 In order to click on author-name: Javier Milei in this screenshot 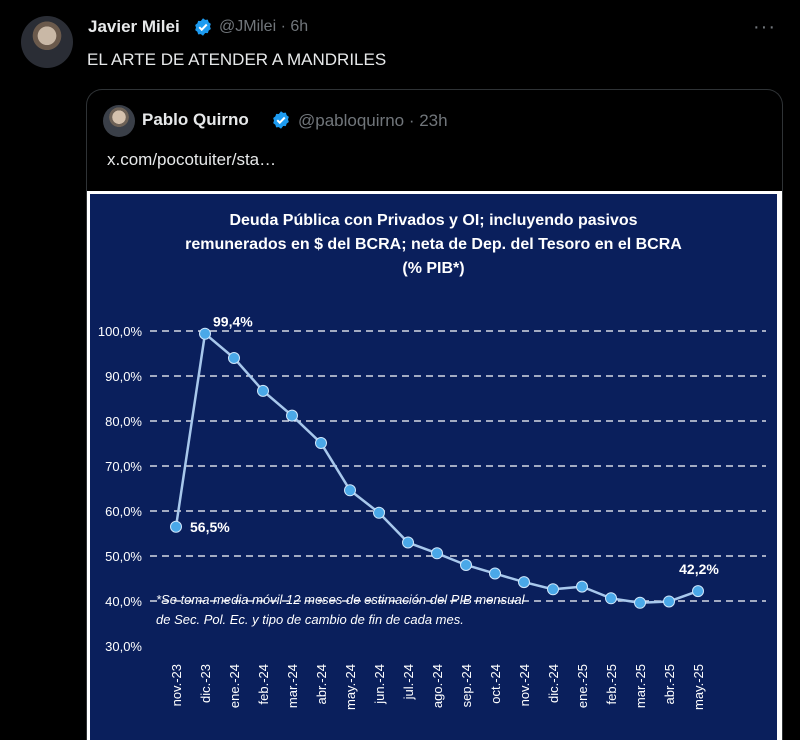, I will do `click(134, 26)`.